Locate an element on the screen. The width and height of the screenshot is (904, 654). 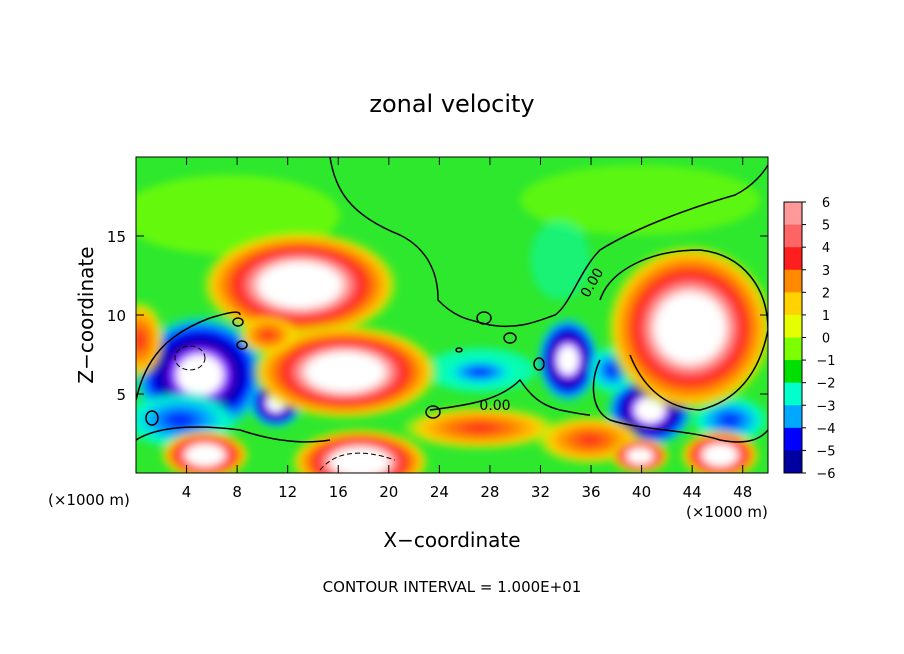
colorbar-label: −1 is located at coordinates (825, 361).